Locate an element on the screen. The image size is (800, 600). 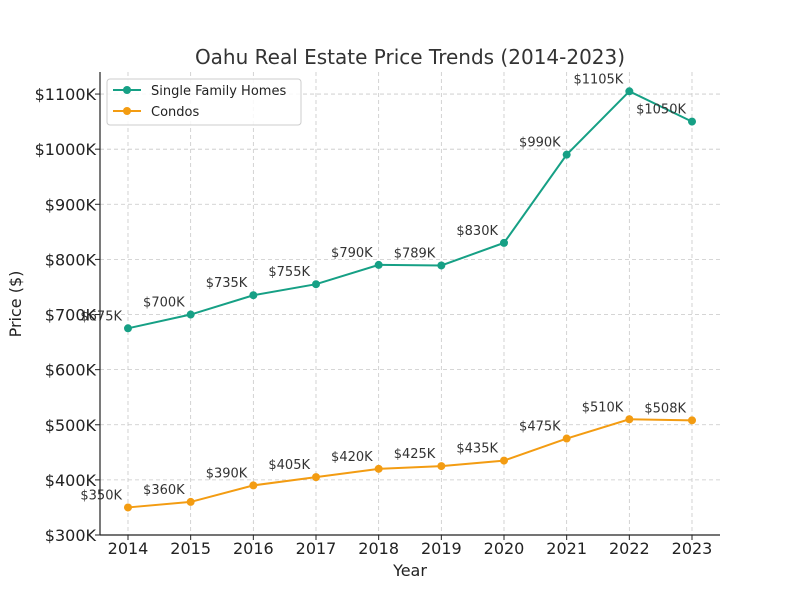
data-label: $390K is located at coordinates (227, 473).